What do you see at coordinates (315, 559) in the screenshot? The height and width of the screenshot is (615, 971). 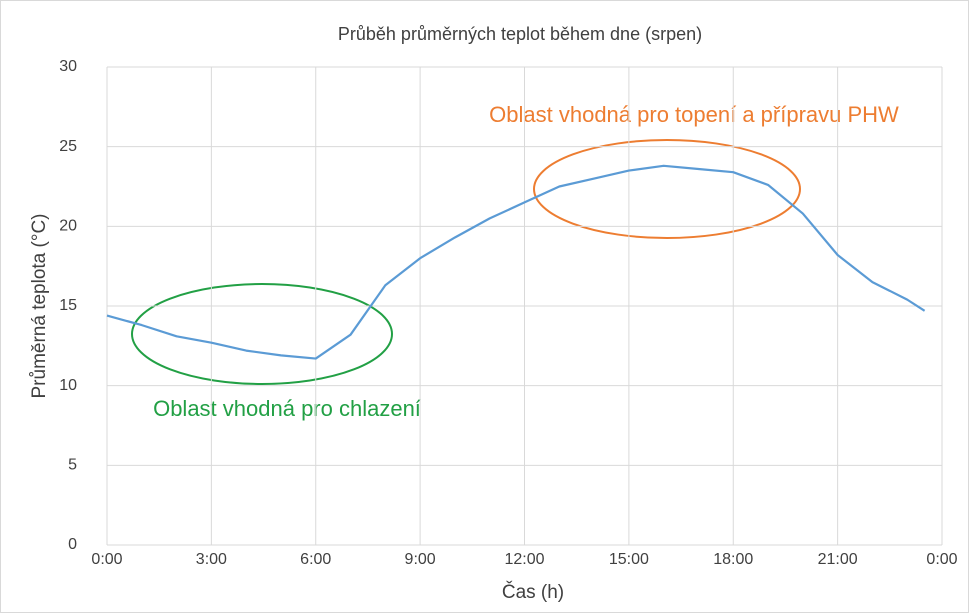 I see `x-tick-label: 6:00` at bounding box center [315, 559].